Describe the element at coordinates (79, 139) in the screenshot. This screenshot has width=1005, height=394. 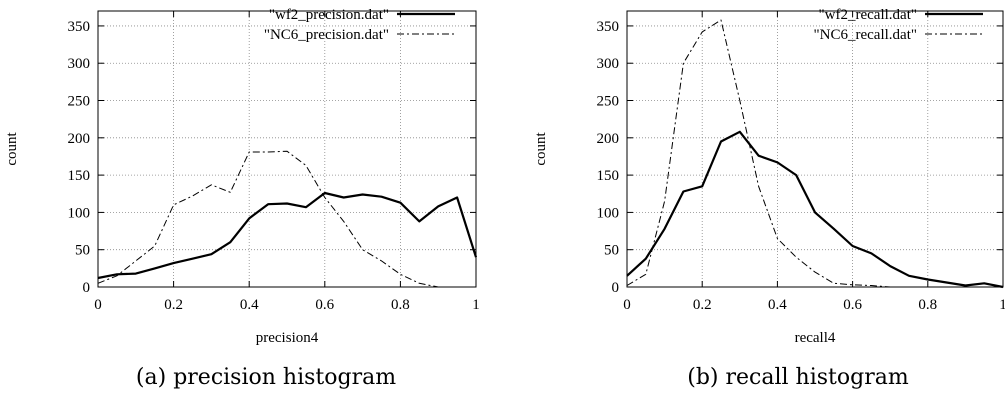
I see `chart-a-y-tick-label: 200` at that location.